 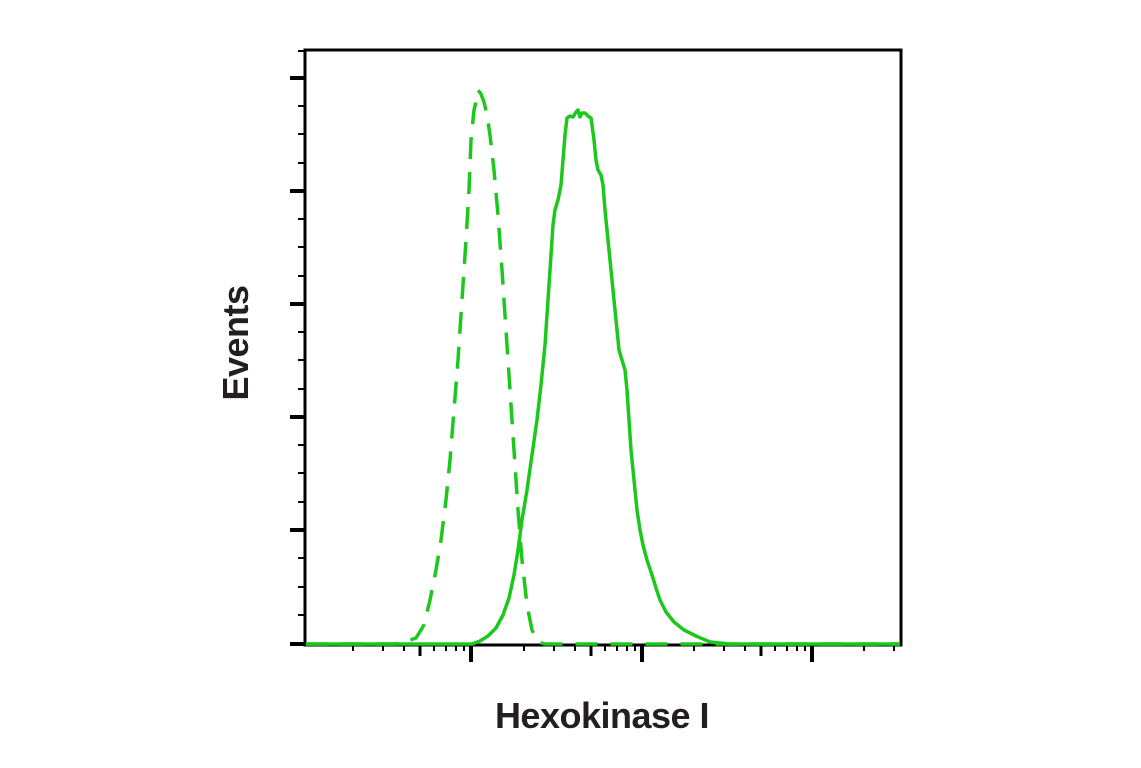 What do you see at coordinates (297, 348) in the screenshot?
I see `y-axis-ticks` at bounding box center [297, 348].